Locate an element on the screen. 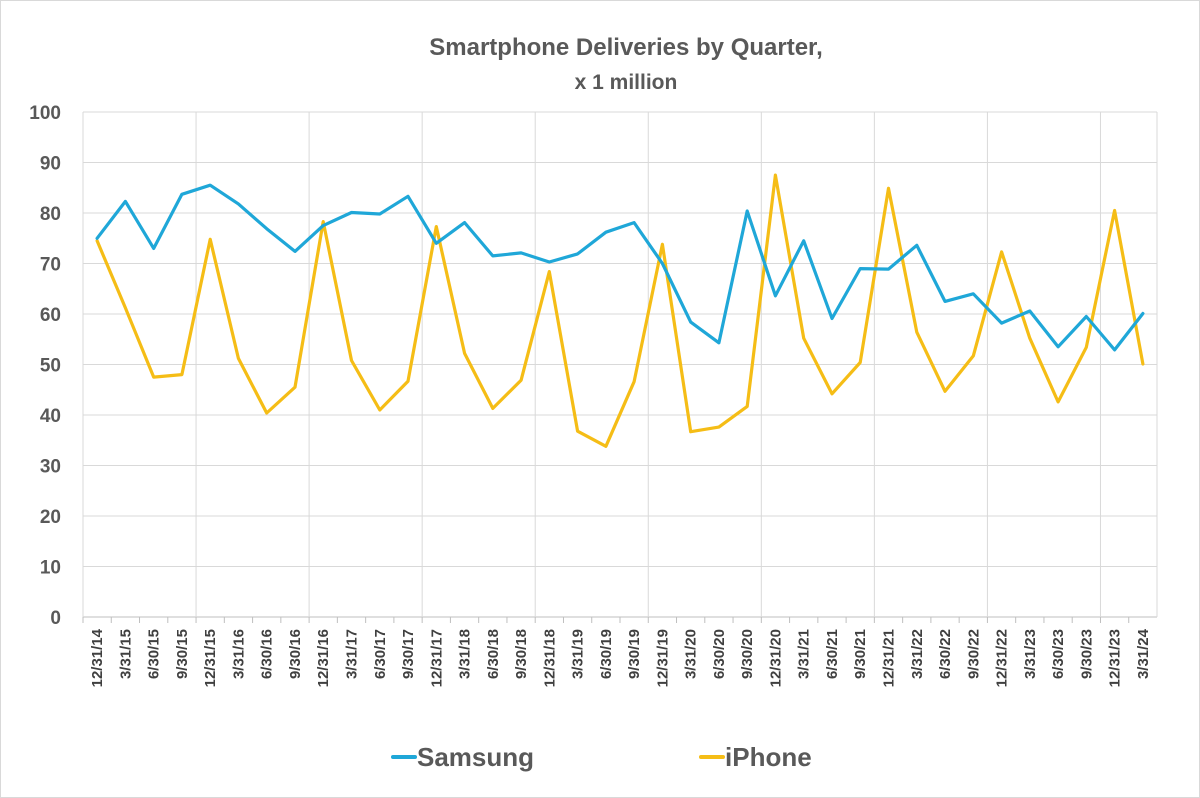 Image resolution: width=1200 pixels, height=798 pixels. x-tick-label: 3/31/20 is located at coordinates (691, 654).